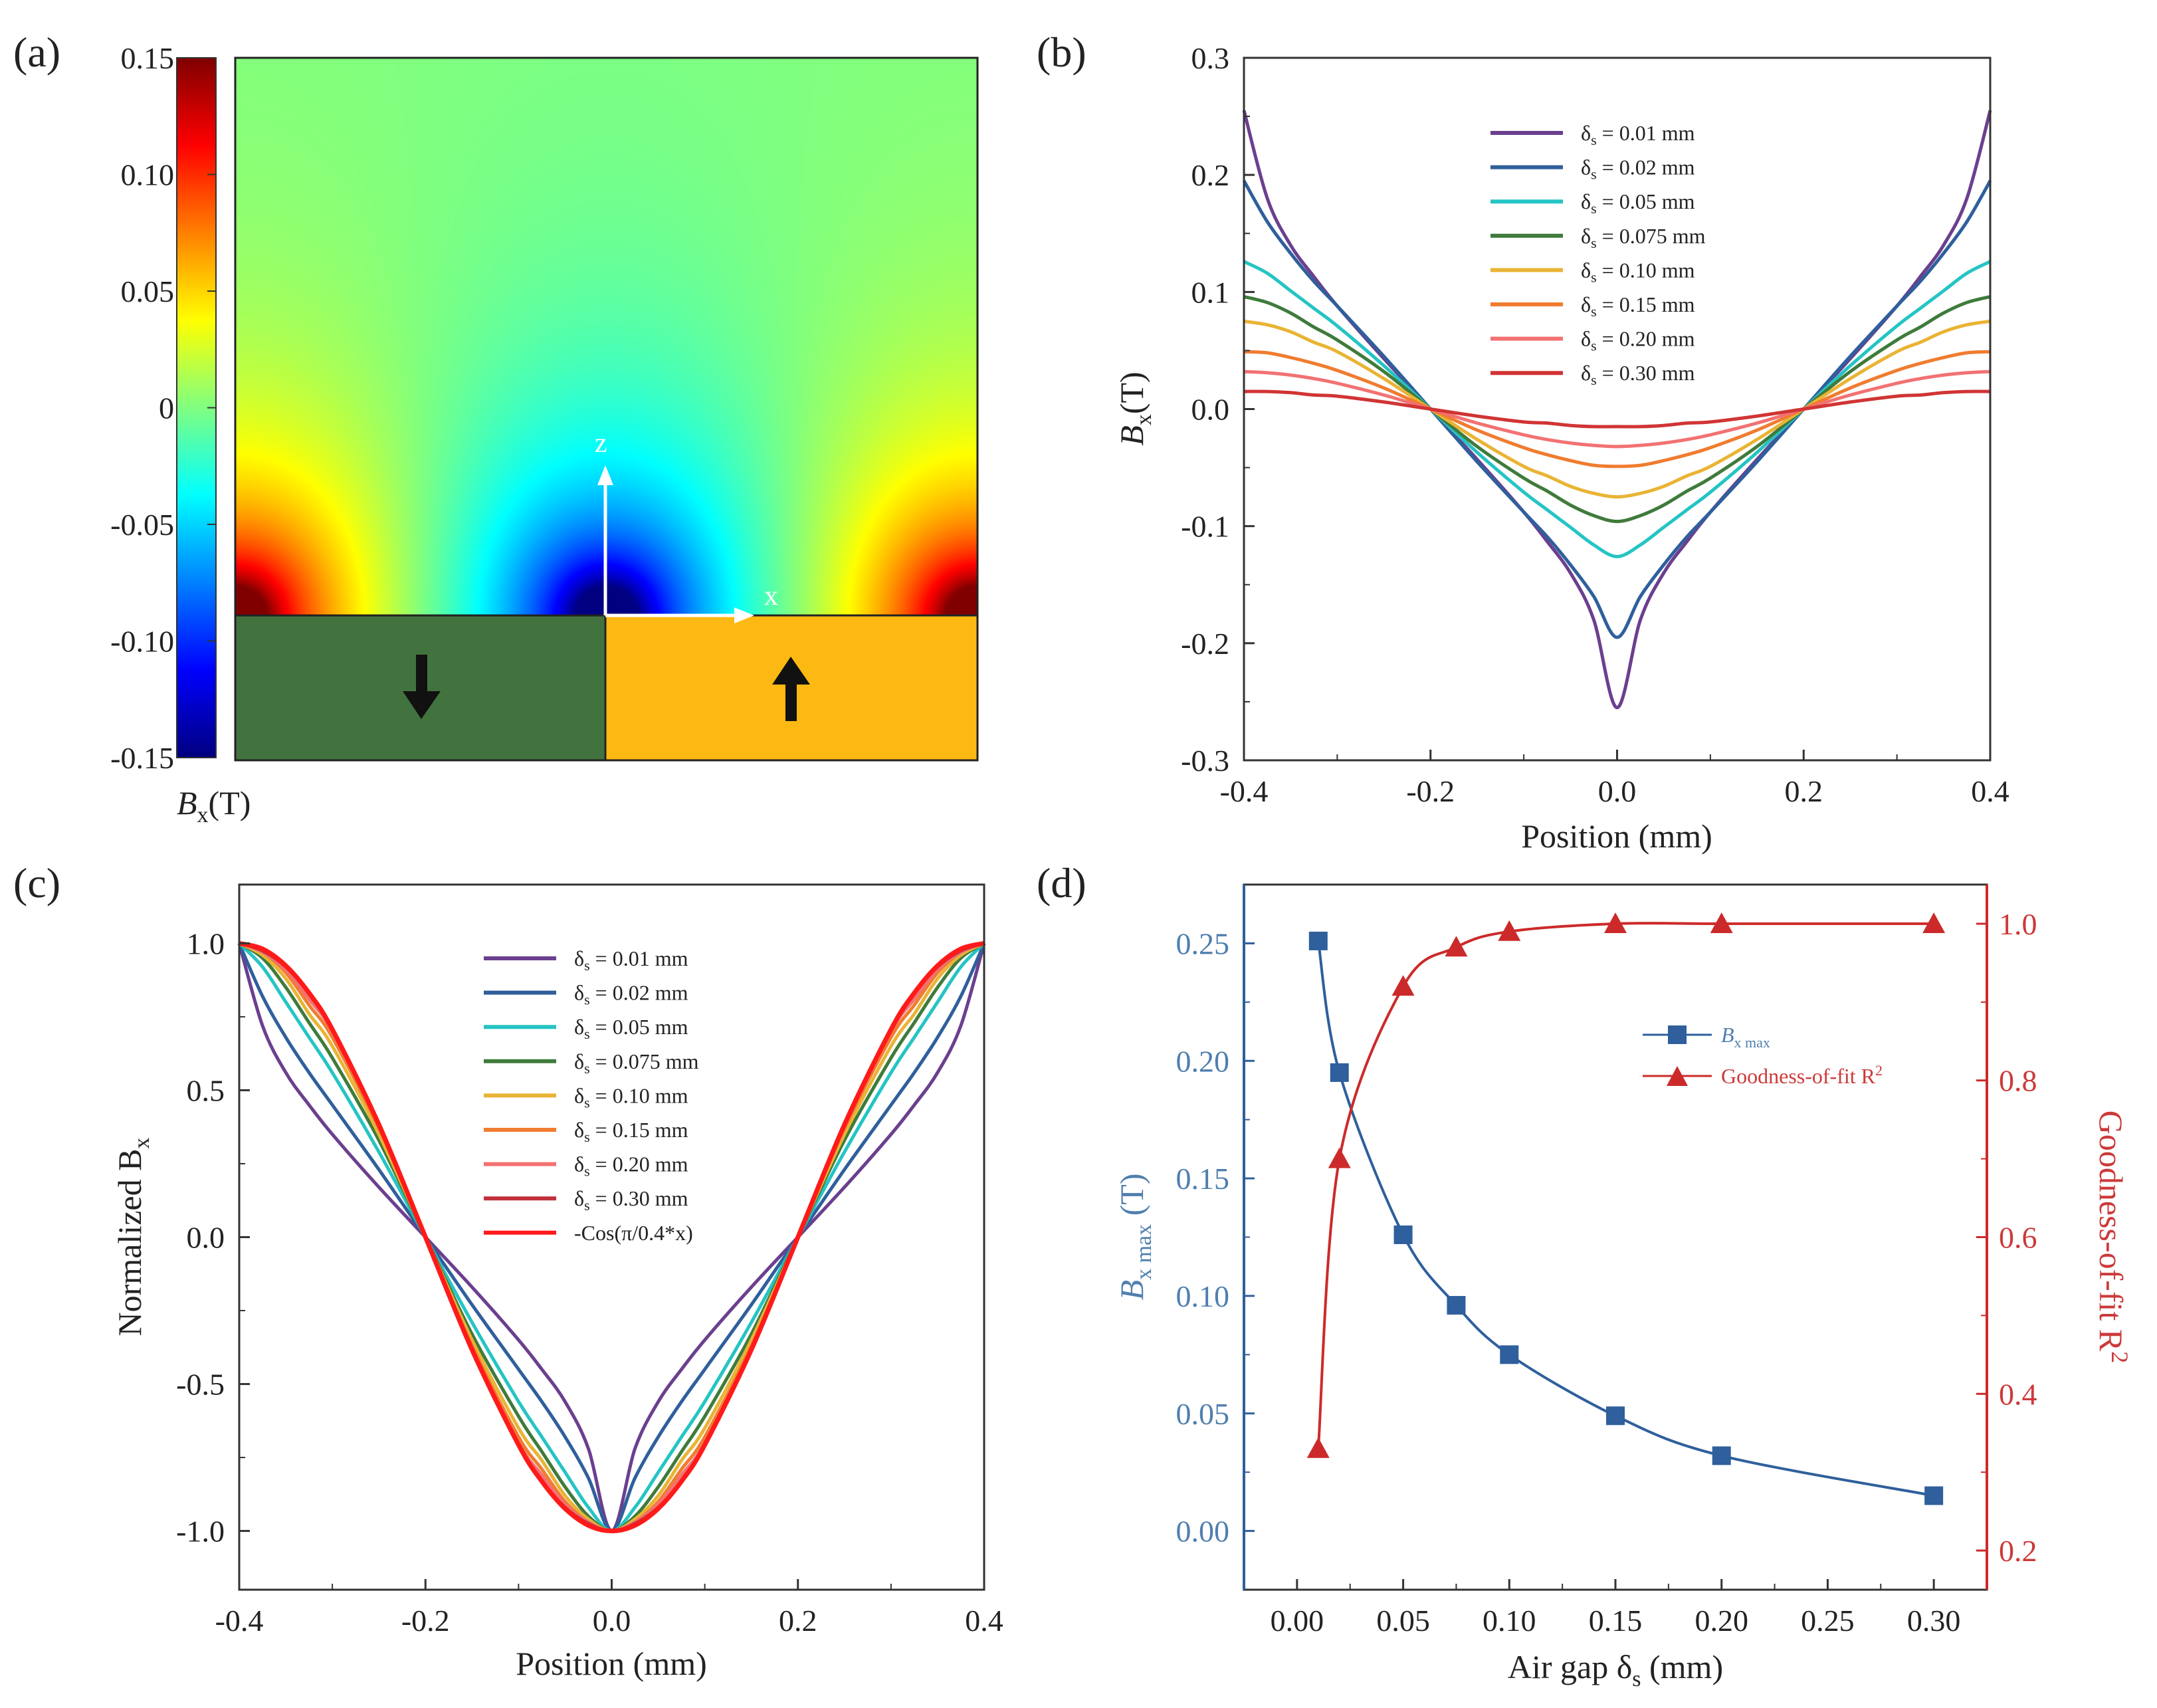  I want to click on y-tick-label: -1.0, so click(200, 1531).